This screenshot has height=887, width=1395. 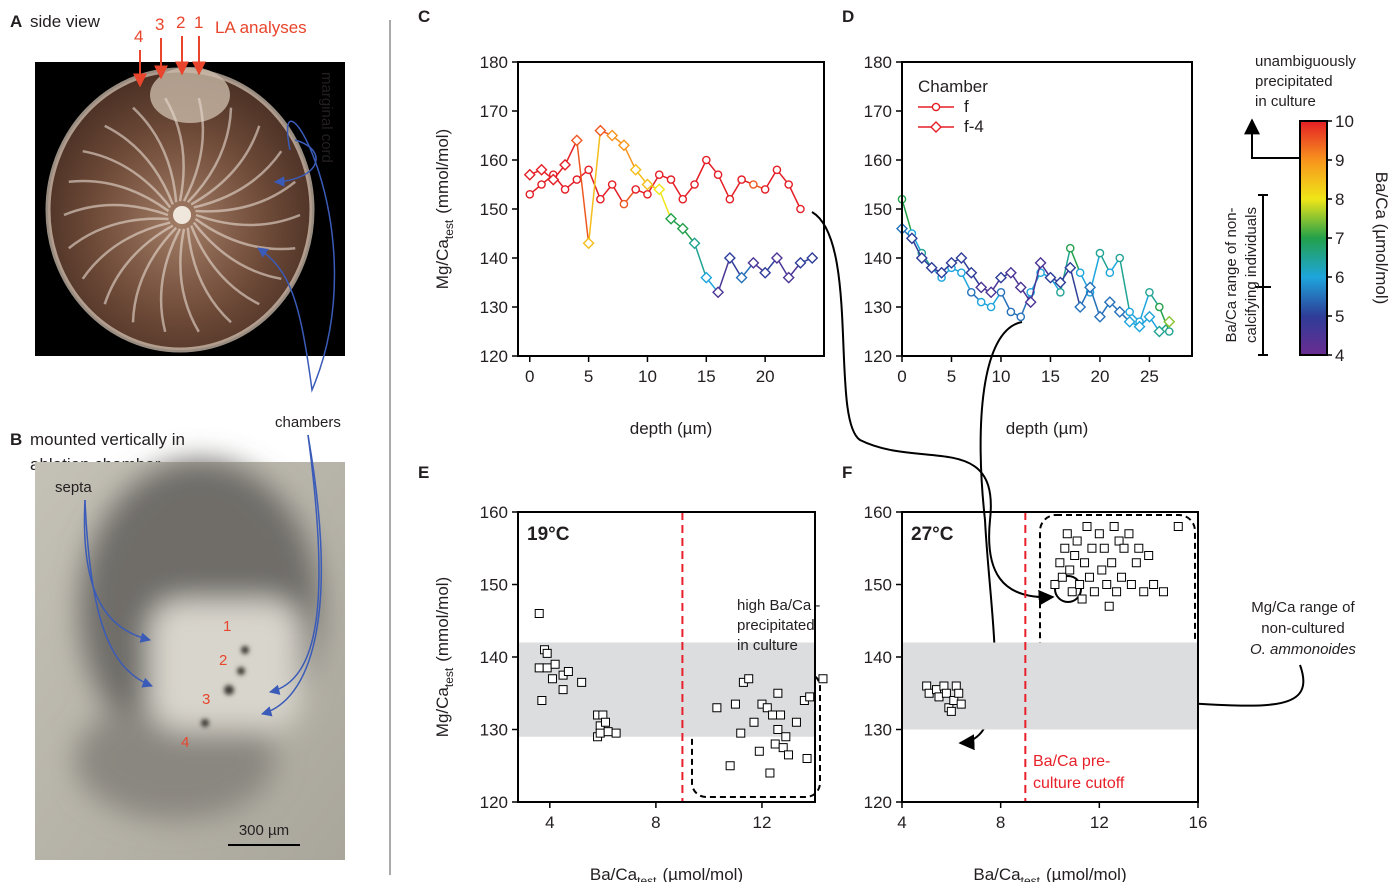 What do you see at coordinates (1305, 61) in the screenshot?
I see `annotation: unambiguously` at bounding box center [1305, 61].